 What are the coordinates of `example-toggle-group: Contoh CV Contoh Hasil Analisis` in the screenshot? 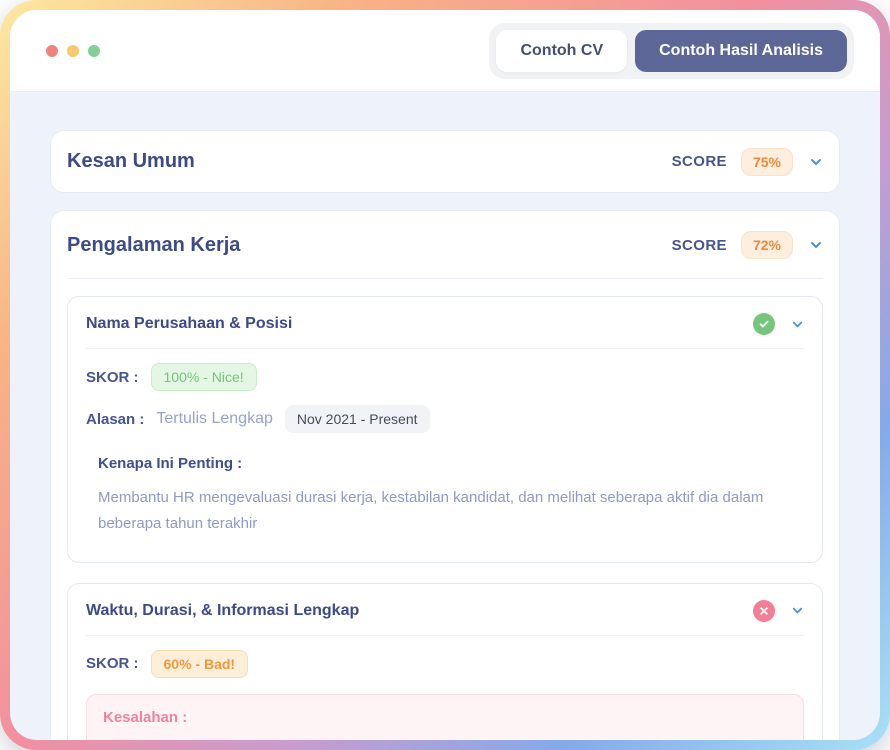 It's located at (671, 50).